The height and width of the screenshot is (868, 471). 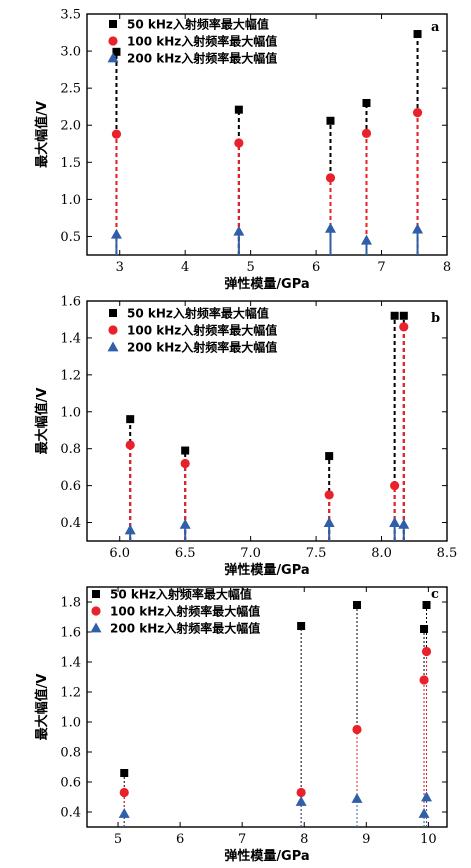 I want to click on y-axis-label: 最大幅值/V, so click(x=42, y=707).